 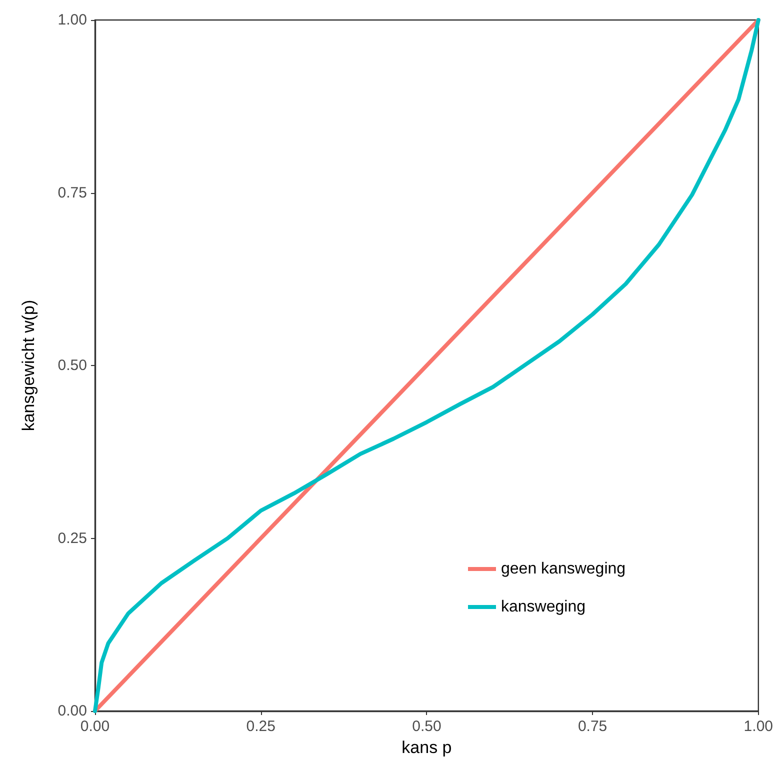 What do you see at coordinates (427, 747) in the screenshot?
I see `x-axis-title: kans p` at bounding box center [427, 747].